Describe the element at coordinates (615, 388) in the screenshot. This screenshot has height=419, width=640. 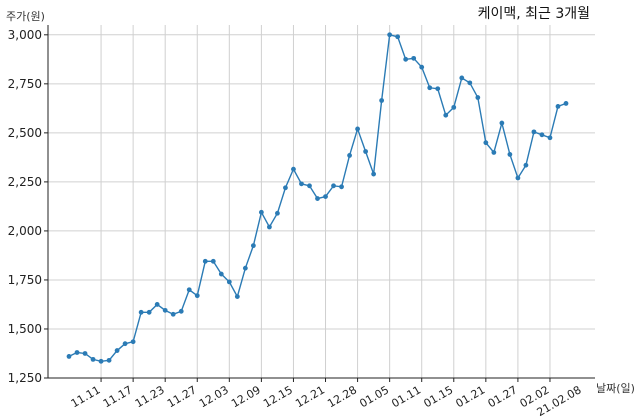
I see `x-axis-label: 날짜(일)` at that location.